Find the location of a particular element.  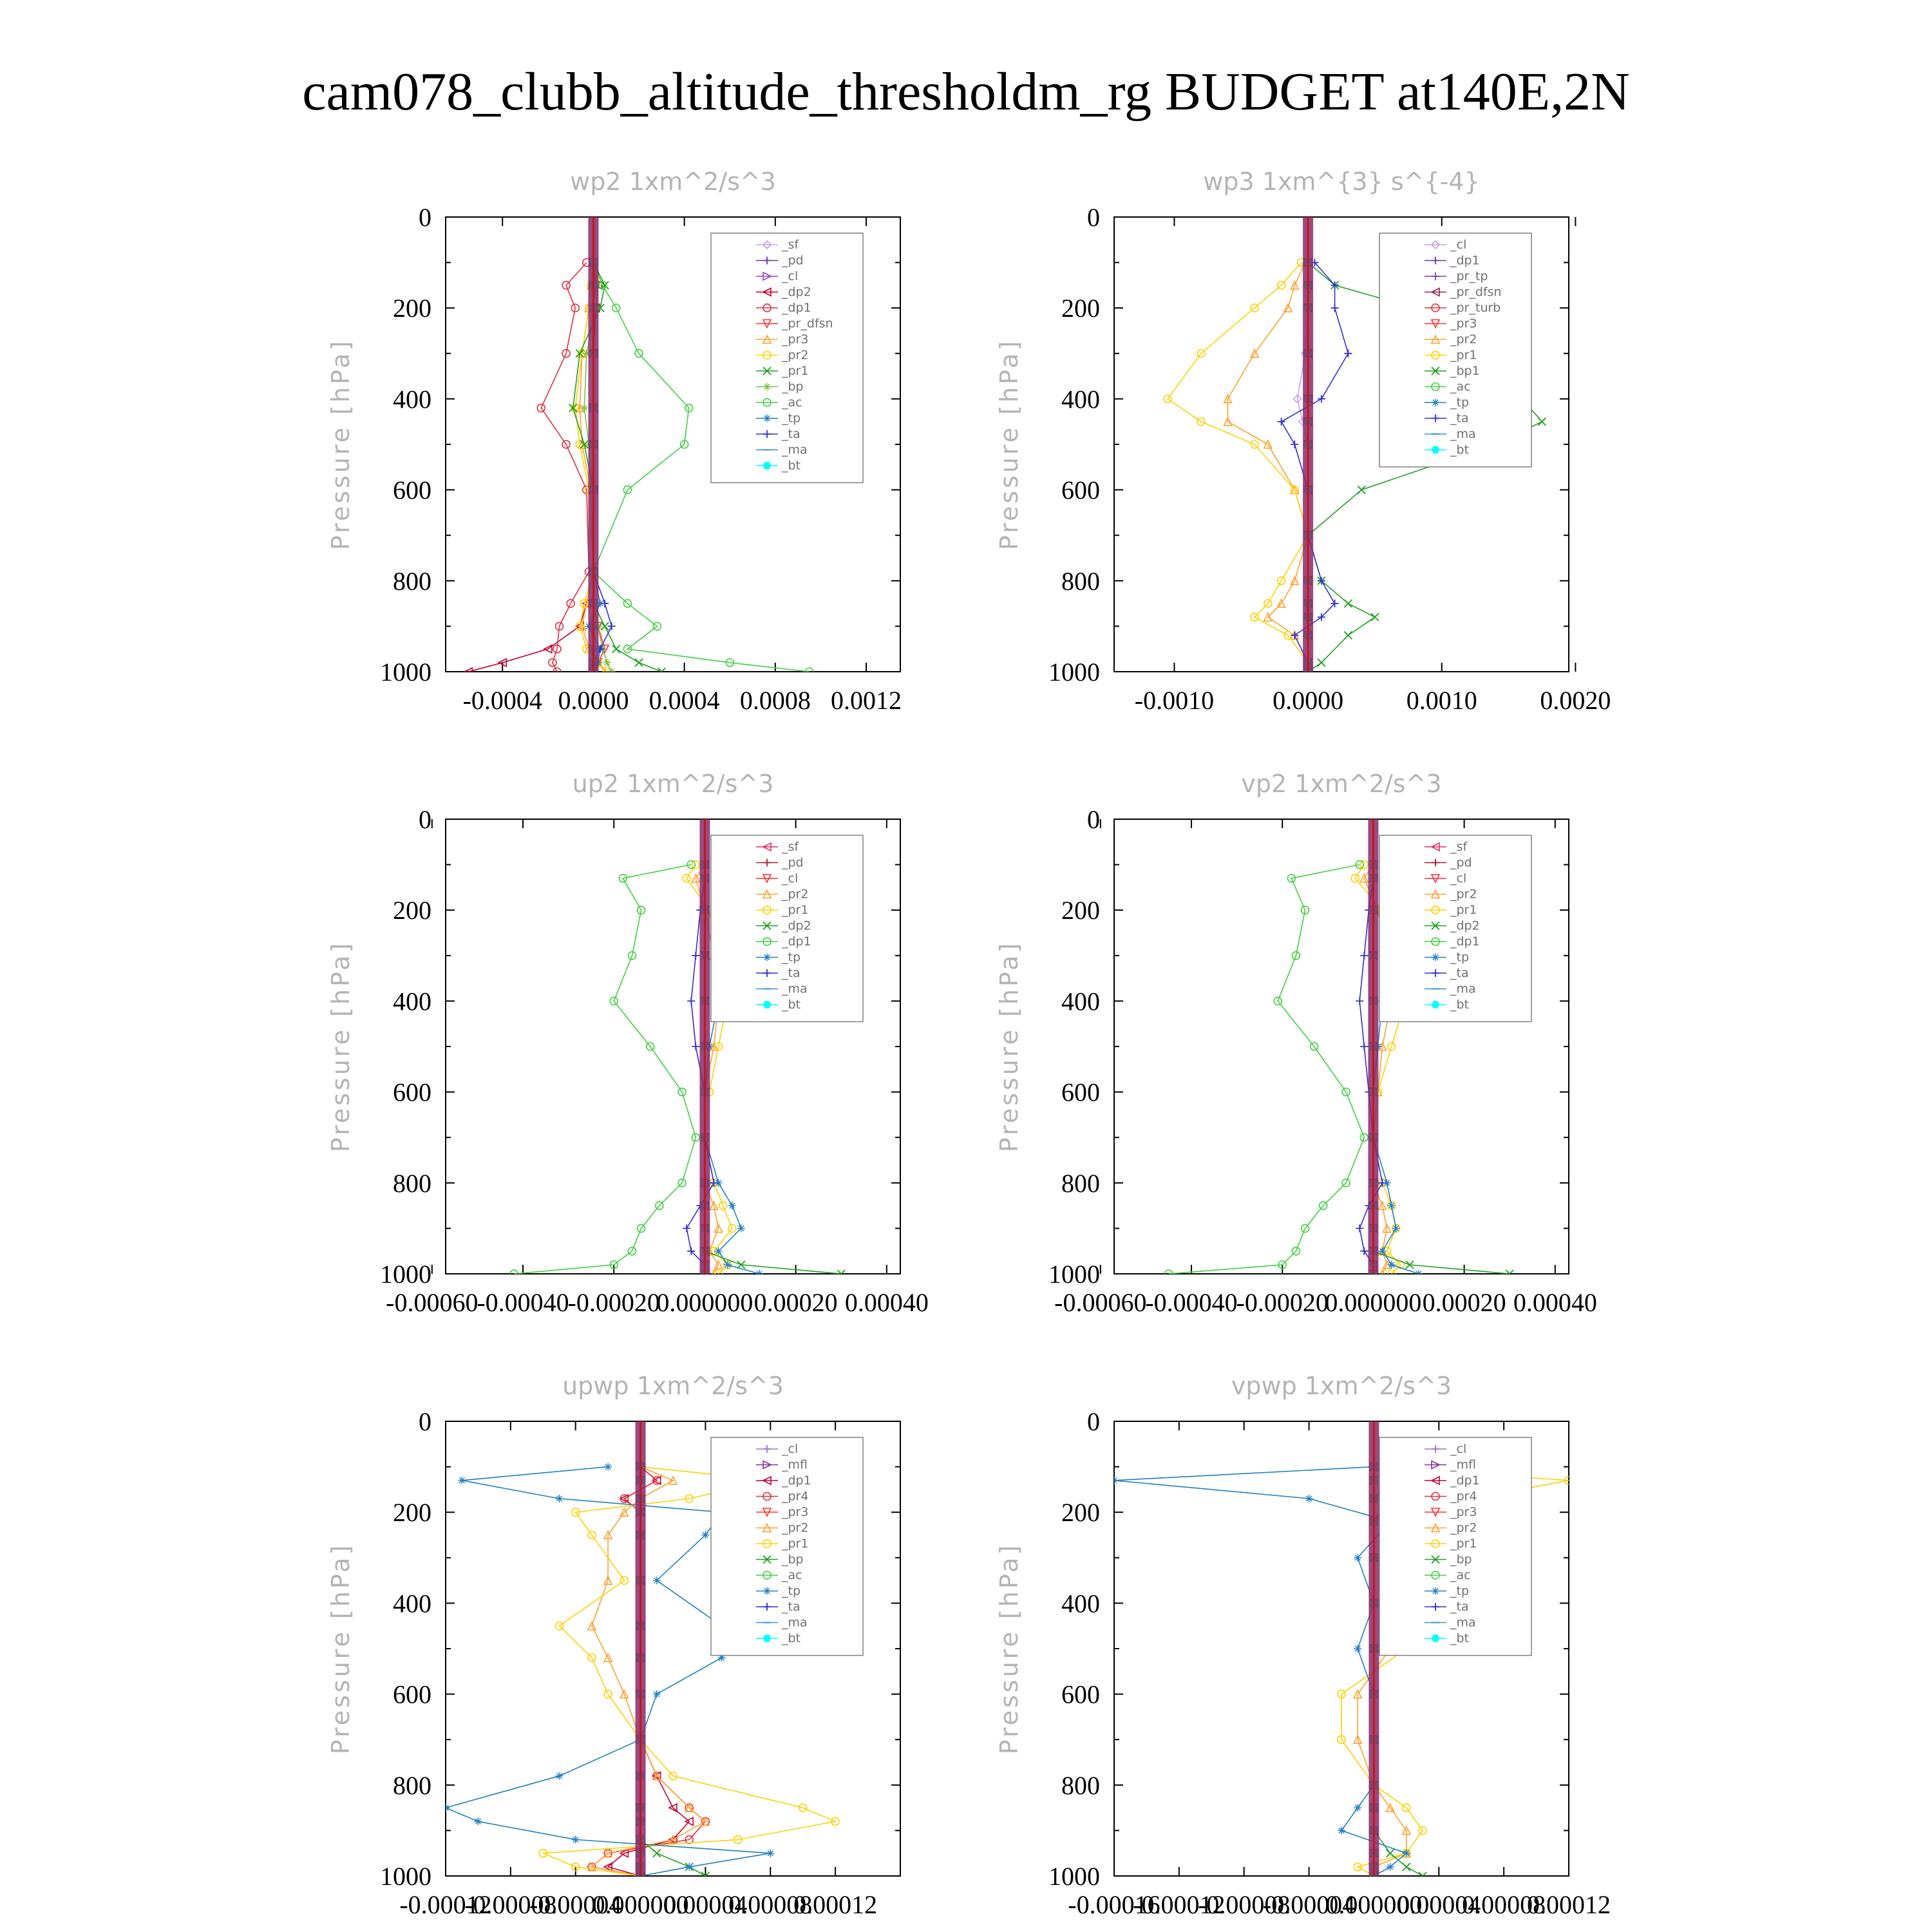

x-tick-label: -0.00040 is located at coordinates (523, 1302).